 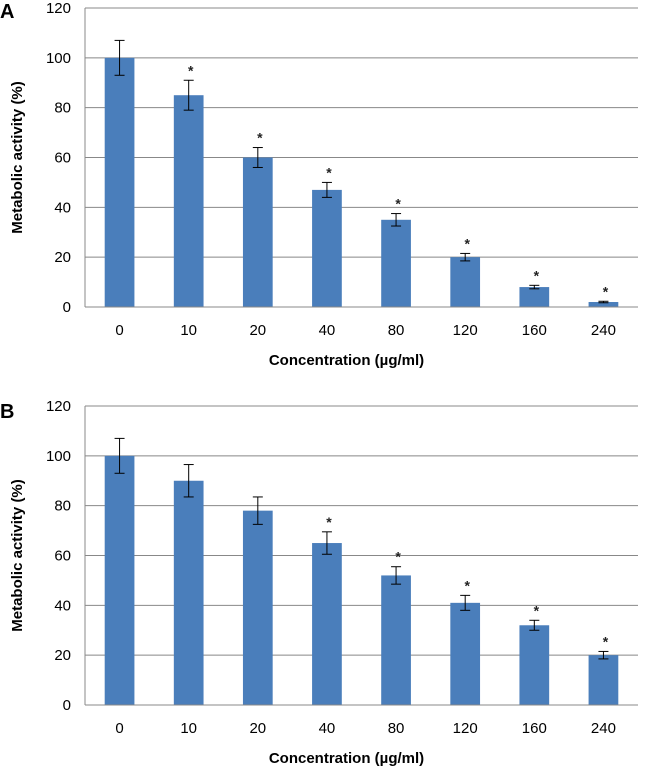 What do you see at coordinates (7, 12) in the screenshot?
I see `panel-label: A` at bounding box center [7, 12].